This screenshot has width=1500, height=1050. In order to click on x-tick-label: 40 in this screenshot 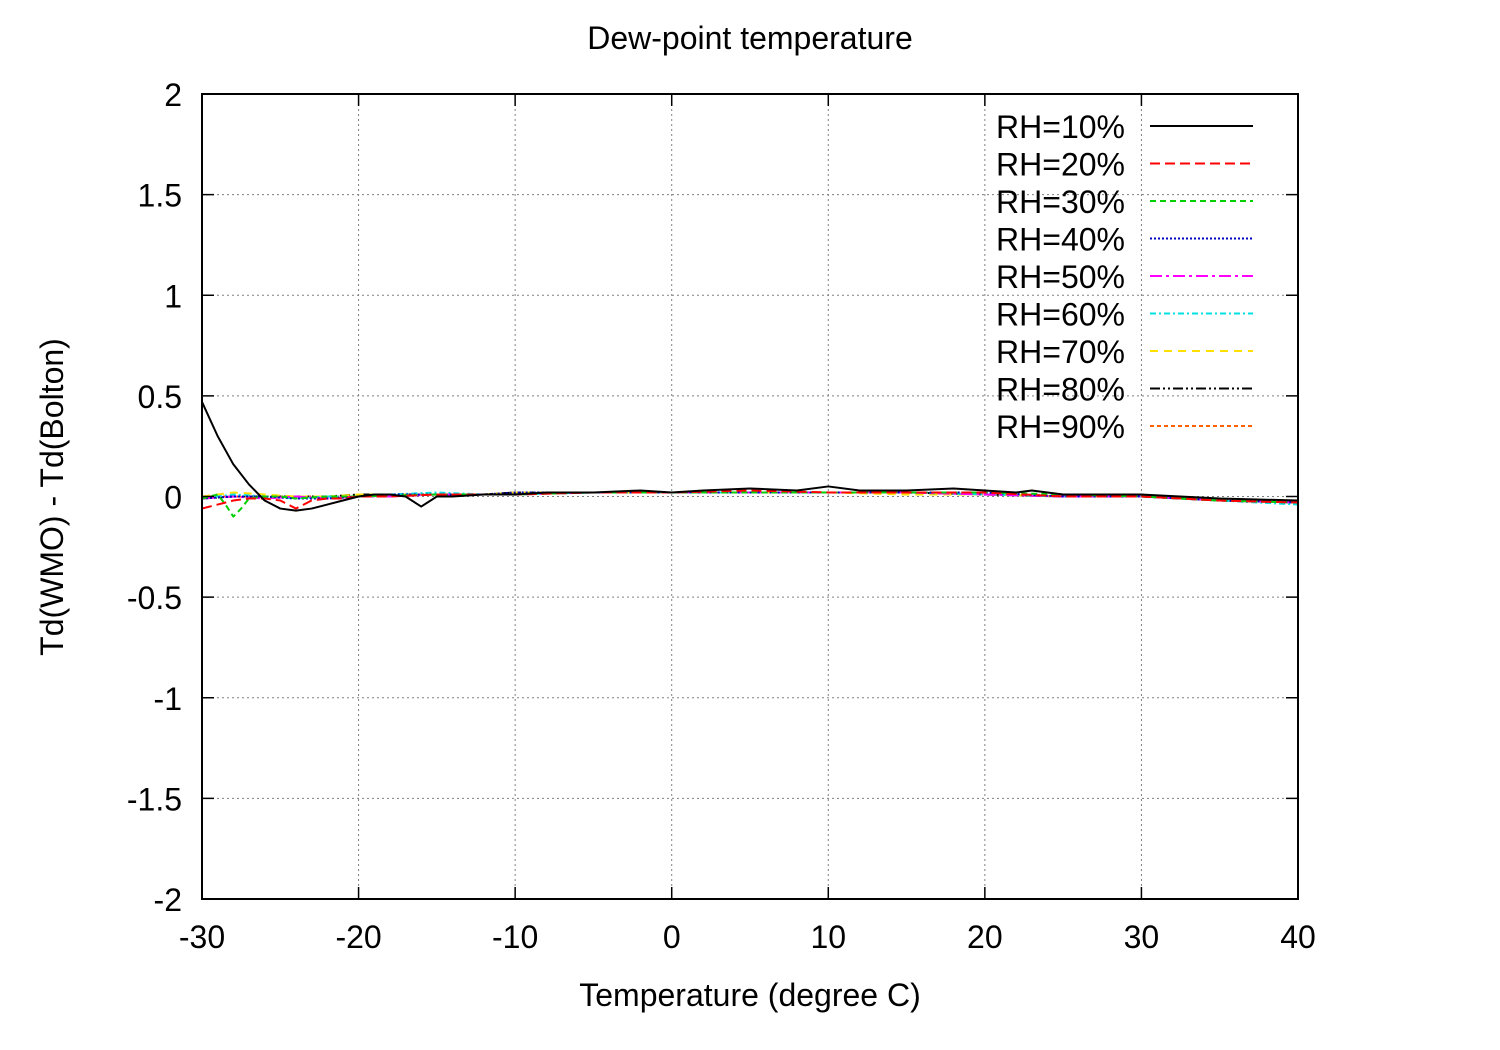, I will do `click(1298, 937)`.